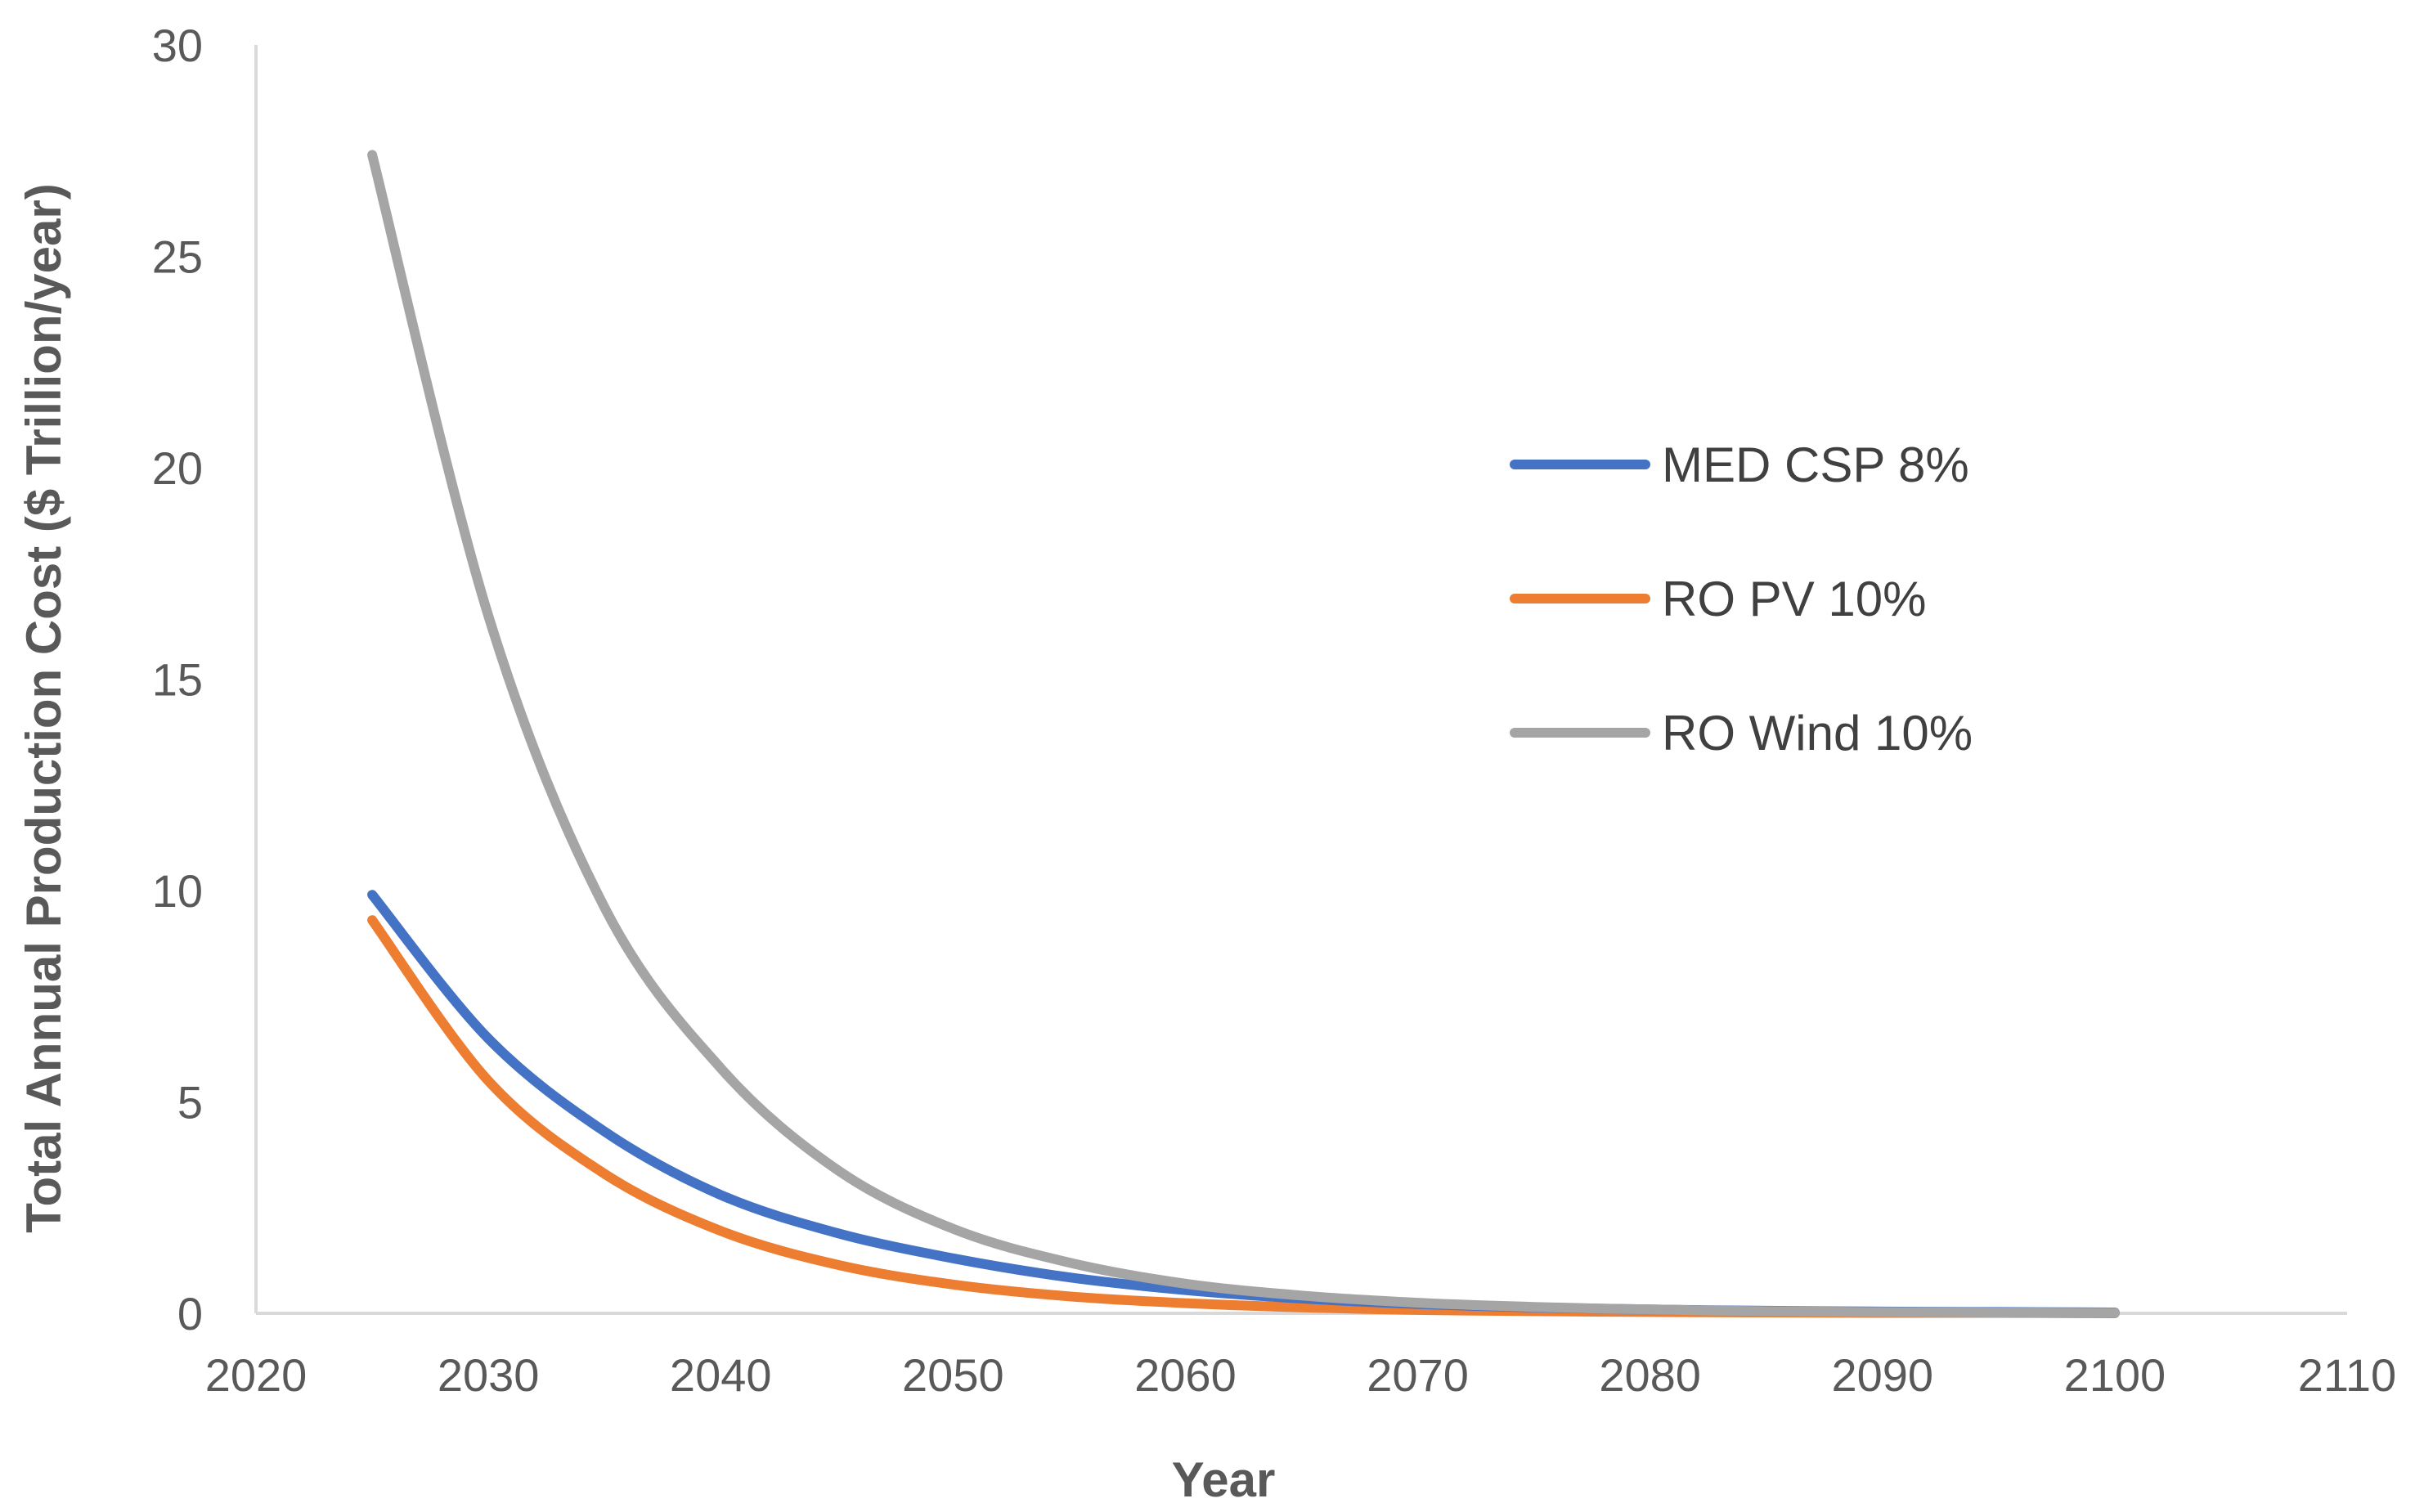 This screenshot has width=2424, height=1512. I want to click on x-tick-label: 2100, so click(2115, 1375).